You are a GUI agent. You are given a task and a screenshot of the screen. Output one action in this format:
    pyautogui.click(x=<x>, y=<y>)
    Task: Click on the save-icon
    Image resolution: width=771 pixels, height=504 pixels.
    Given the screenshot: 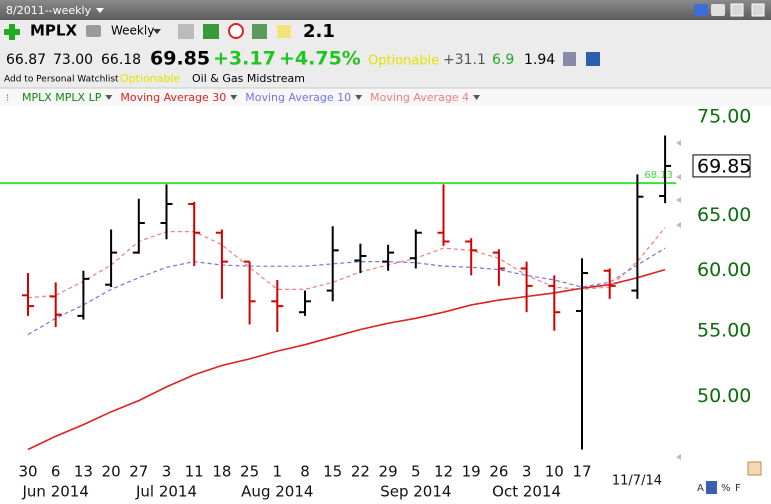 What is the action you would take?
    pyautogui.click(x=593, y=59)
    